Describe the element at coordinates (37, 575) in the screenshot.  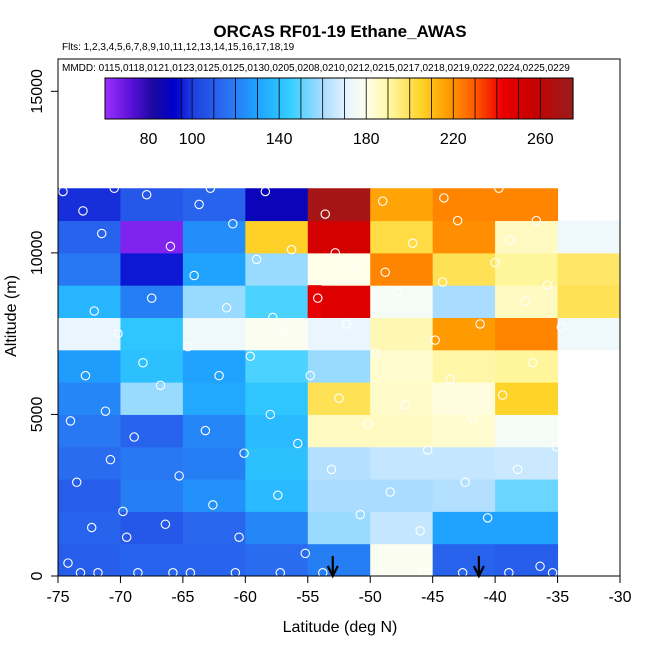
I see `y-tick-label: 0` at that location.